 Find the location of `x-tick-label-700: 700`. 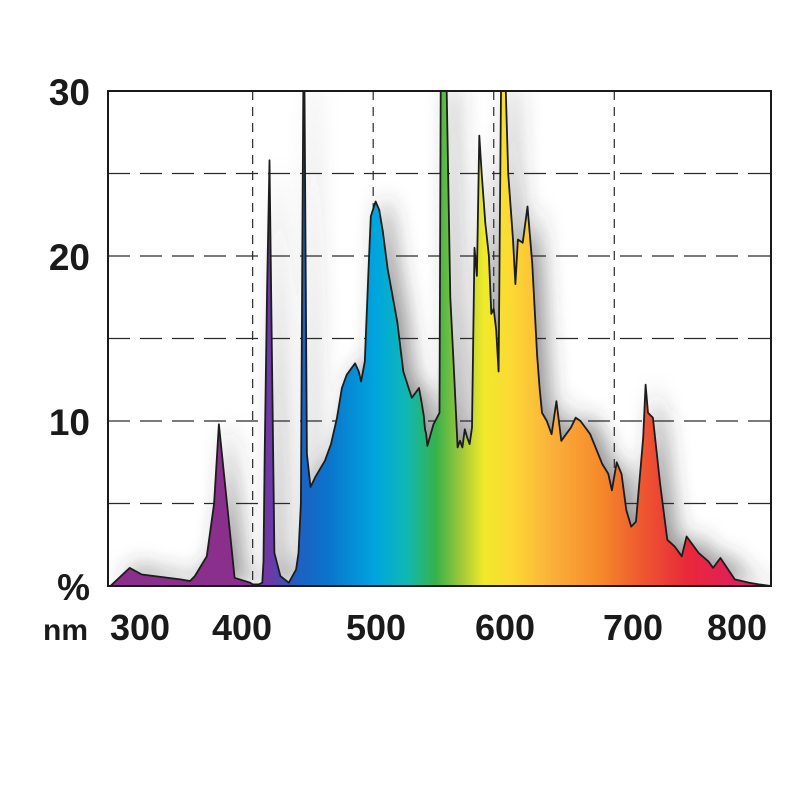

x-tick-label-700: 700 is located at coordinates (633, 627).